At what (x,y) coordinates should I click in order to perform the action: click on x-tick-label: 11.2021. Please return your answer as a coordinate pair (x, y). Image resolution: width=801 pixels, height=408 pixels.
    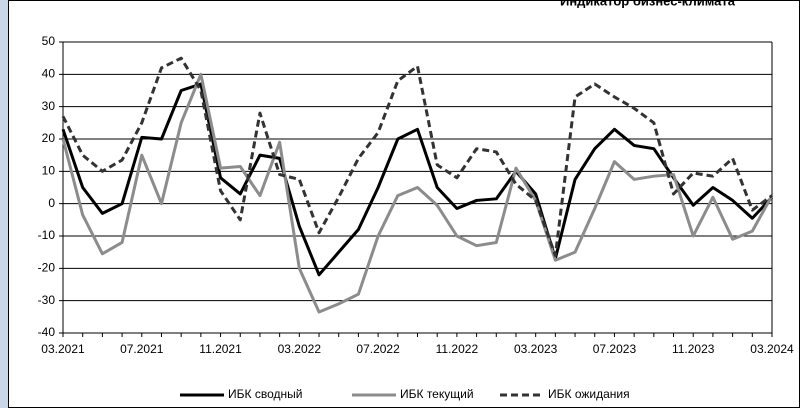
    Looking at the image, I should click on (220, 349).